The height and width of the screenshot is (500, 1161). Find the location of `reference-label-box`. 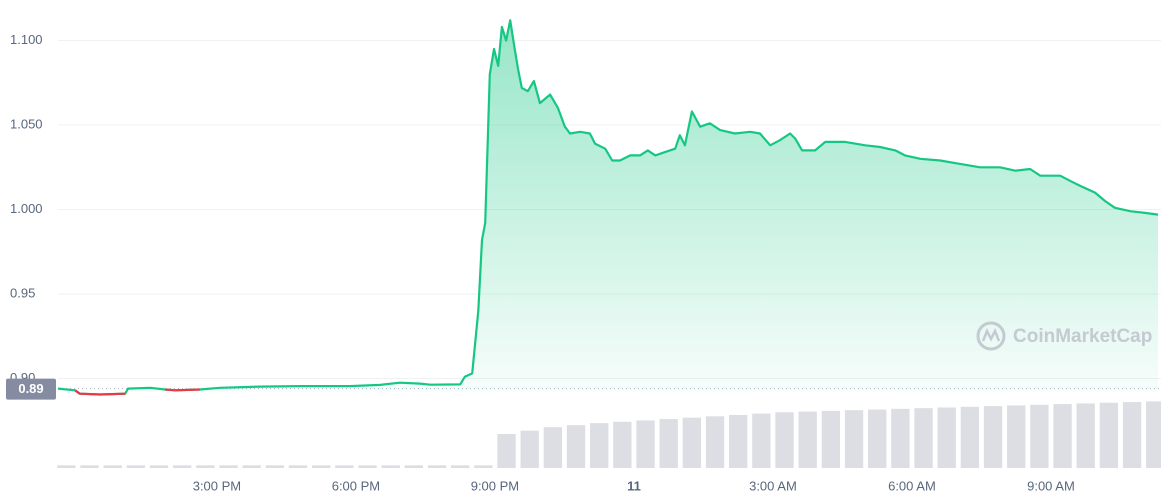

reference-label-box is located at coordinates (31, 389).